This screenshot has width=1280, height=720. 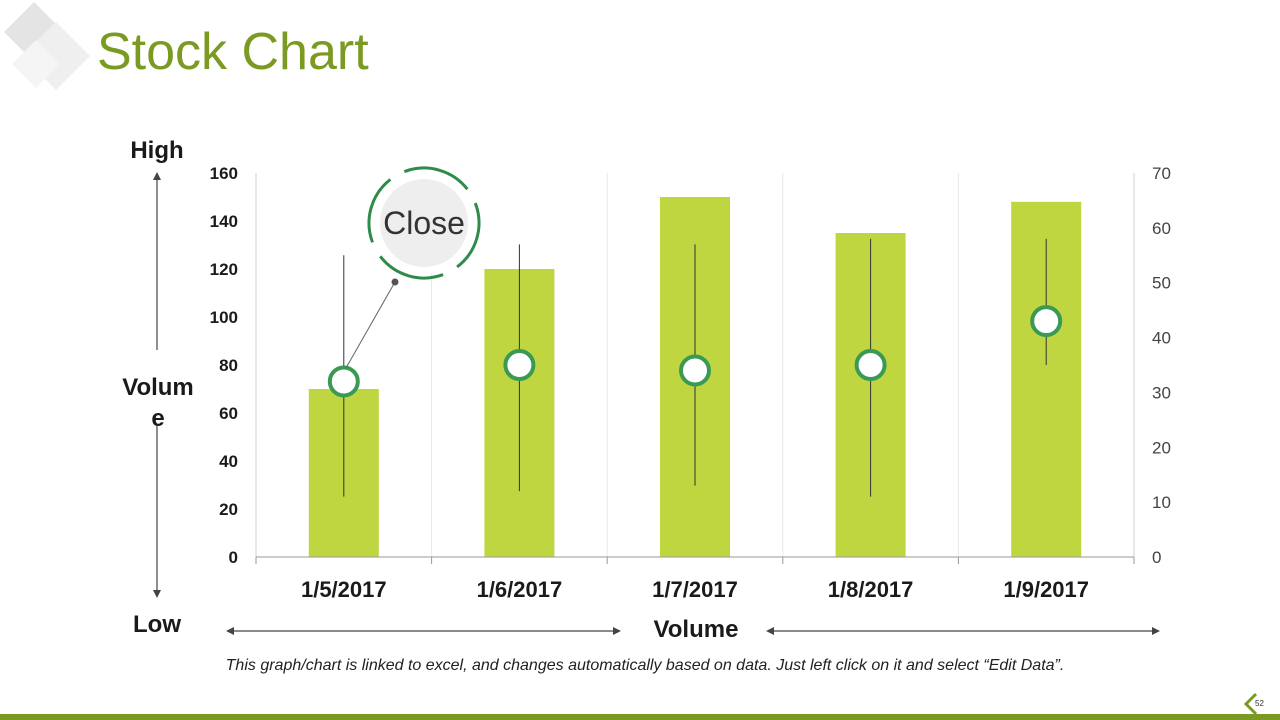 What do you see at coordinates (224, 173) in the screenshot?
I see `y-left-tick-label: 160` at bounding box center [224, 173].